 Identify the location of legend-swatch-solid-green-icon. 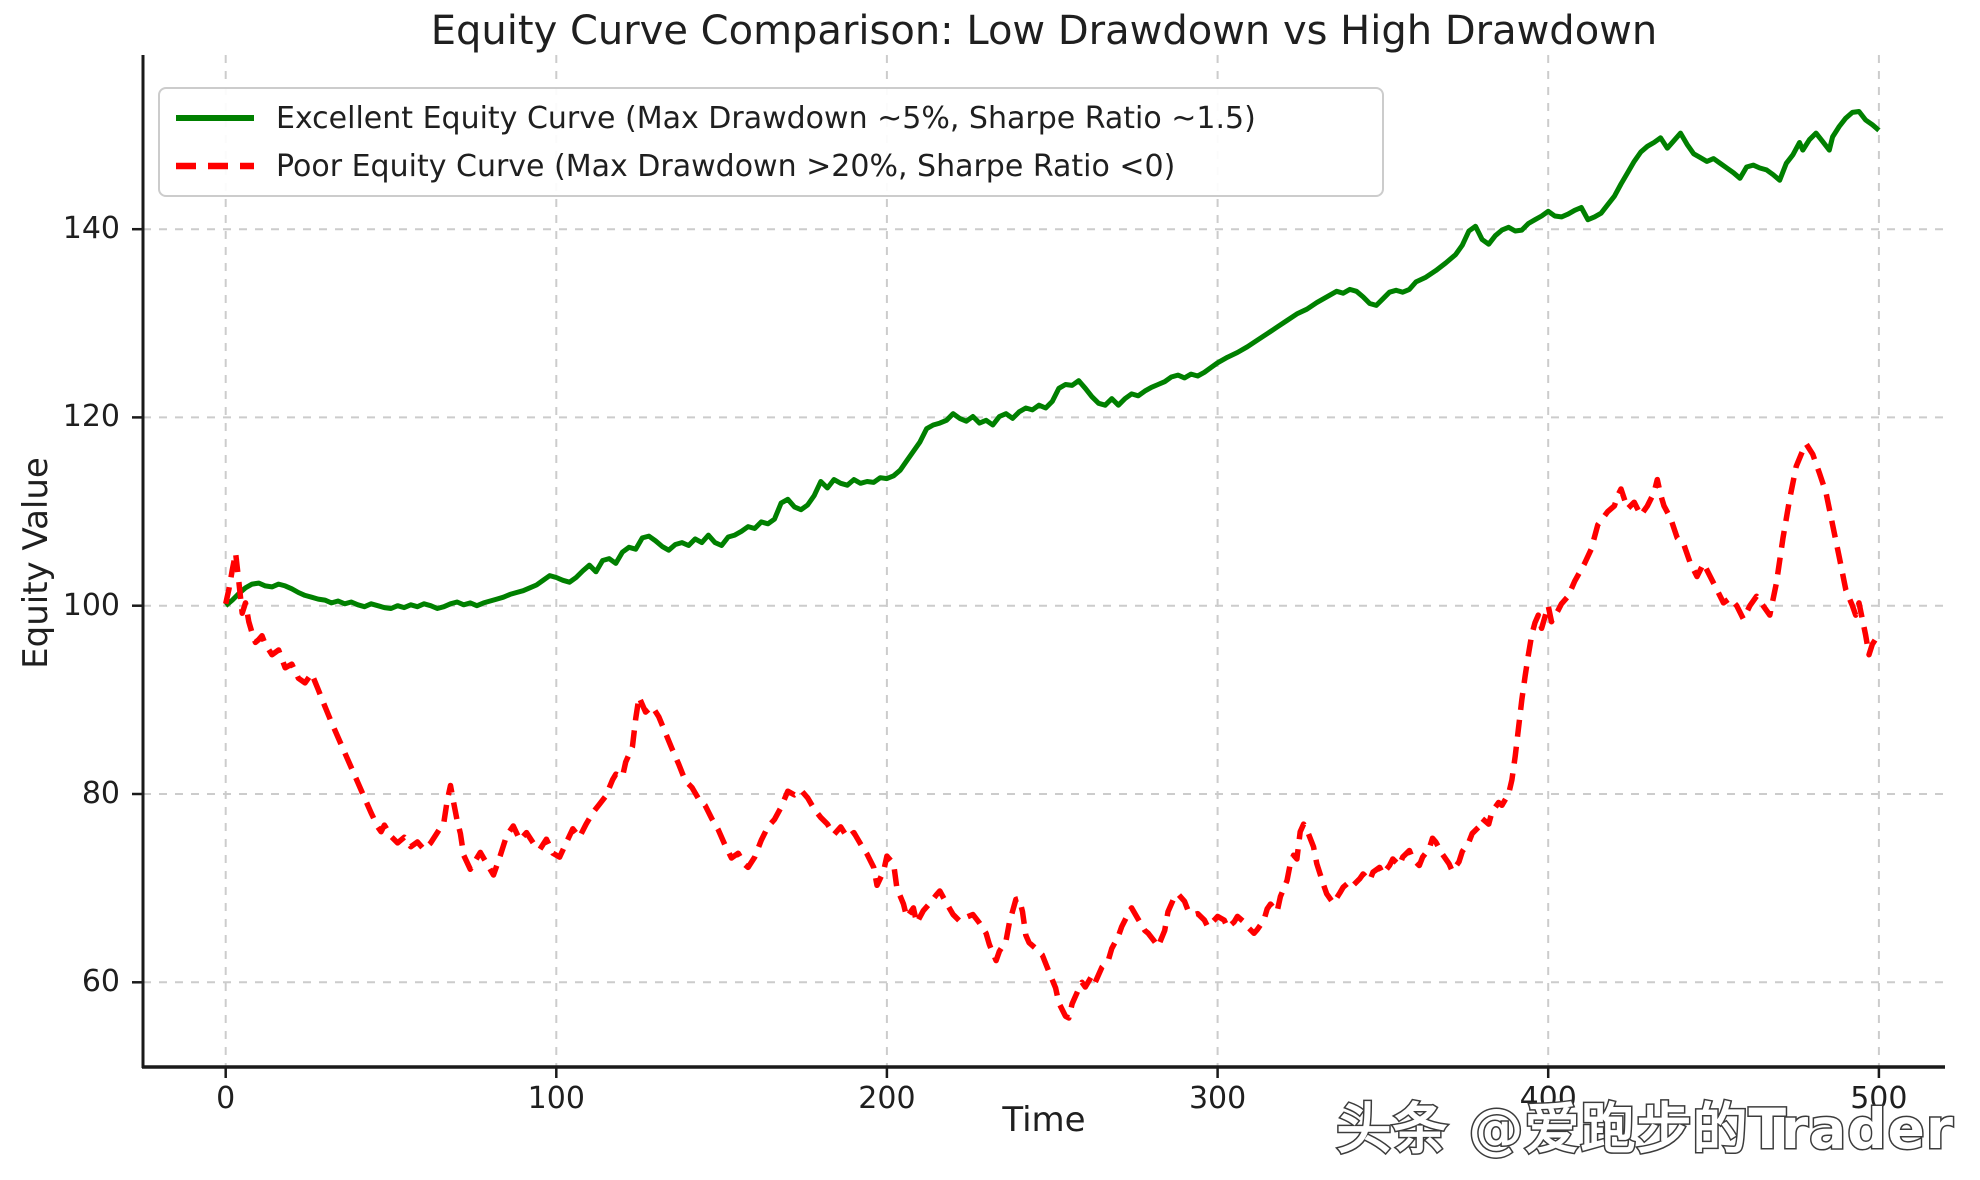
(215, 118).